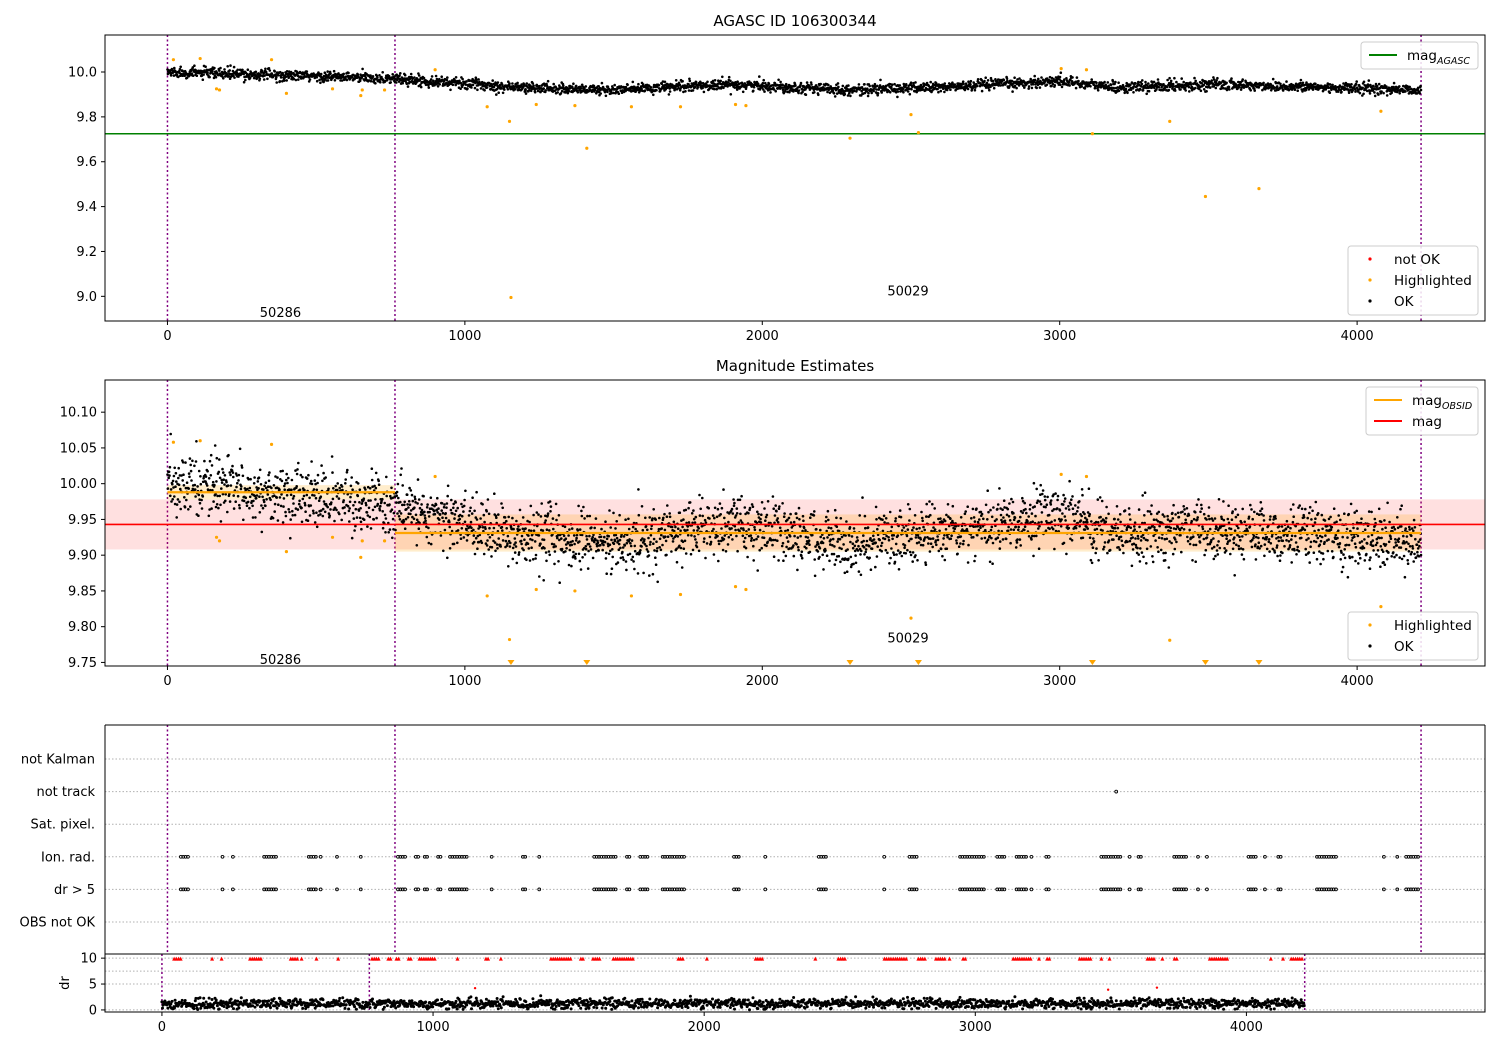 This screenshot has height=1050, width=1500. What do you see at coordinates (1453, 61) in the screenshot?
I see `legend-label-subscript: AGASC` at bounding box center [1453, 61].